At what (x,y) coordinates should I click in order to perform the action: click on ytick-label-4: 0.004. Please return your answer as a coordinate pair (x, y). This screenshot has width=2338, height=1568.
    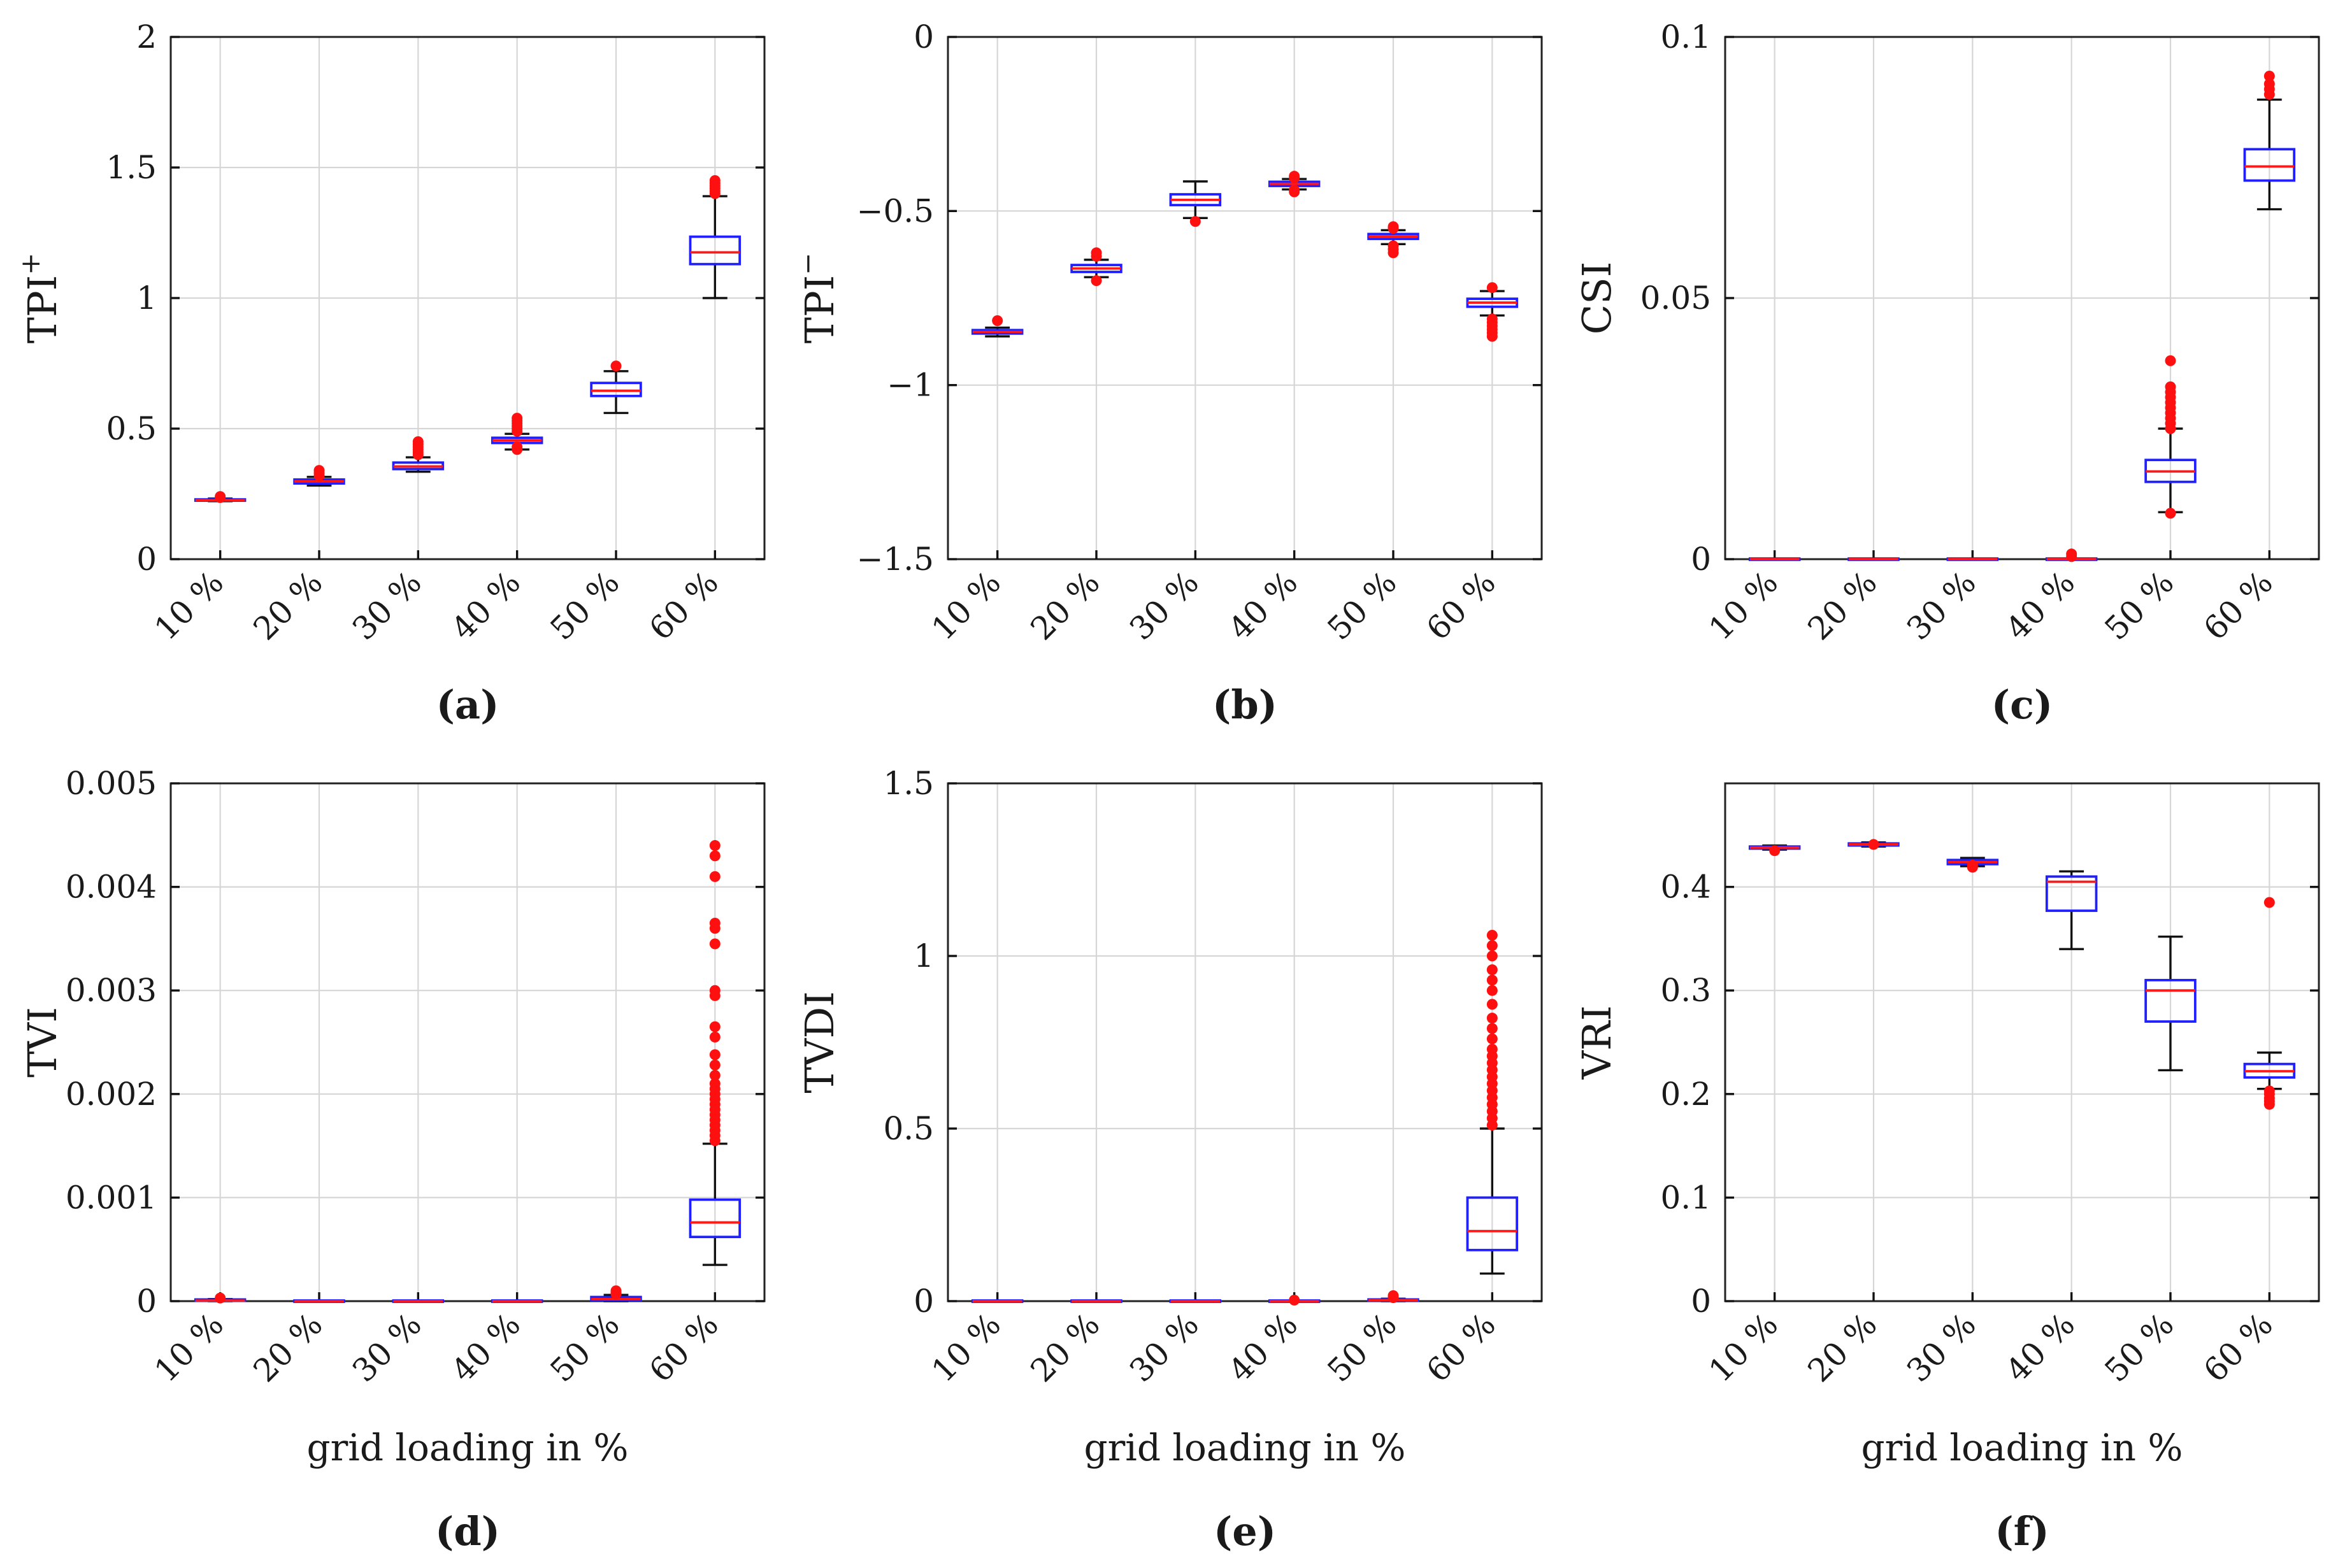
    Looking at the image, I should click on (111, 887).